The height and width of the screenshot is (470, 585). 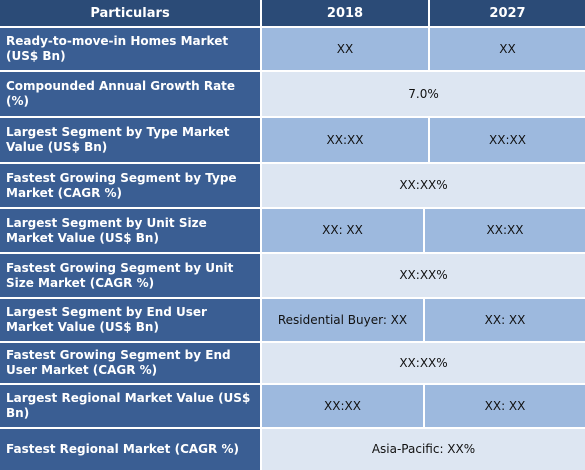 What do you see at coordinates (130, 13) in the screenshot?
I see `header-particulars: Particulars` at bounding box center [130, 13].